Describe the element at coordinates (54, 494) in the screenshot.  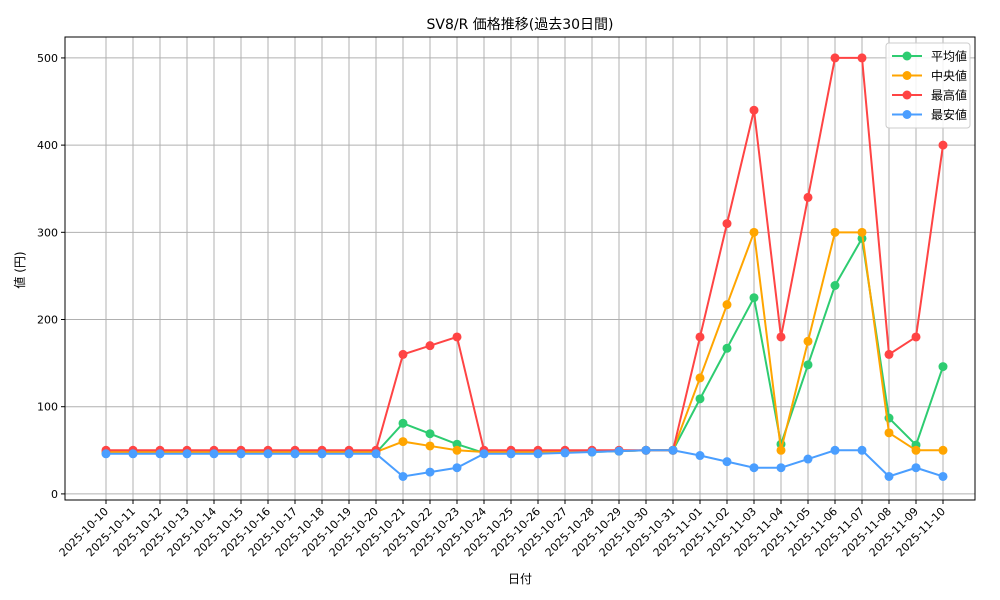
I see `y-tick-label: 0` at that location.